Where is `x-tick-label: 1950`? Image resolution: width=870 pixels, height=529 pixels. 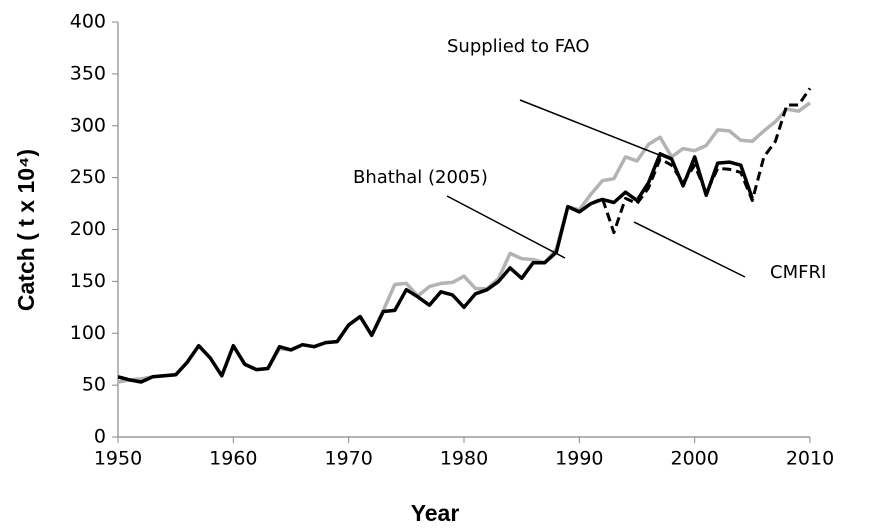 x-tick-label: 1950 is located at coordinates (118, 459).